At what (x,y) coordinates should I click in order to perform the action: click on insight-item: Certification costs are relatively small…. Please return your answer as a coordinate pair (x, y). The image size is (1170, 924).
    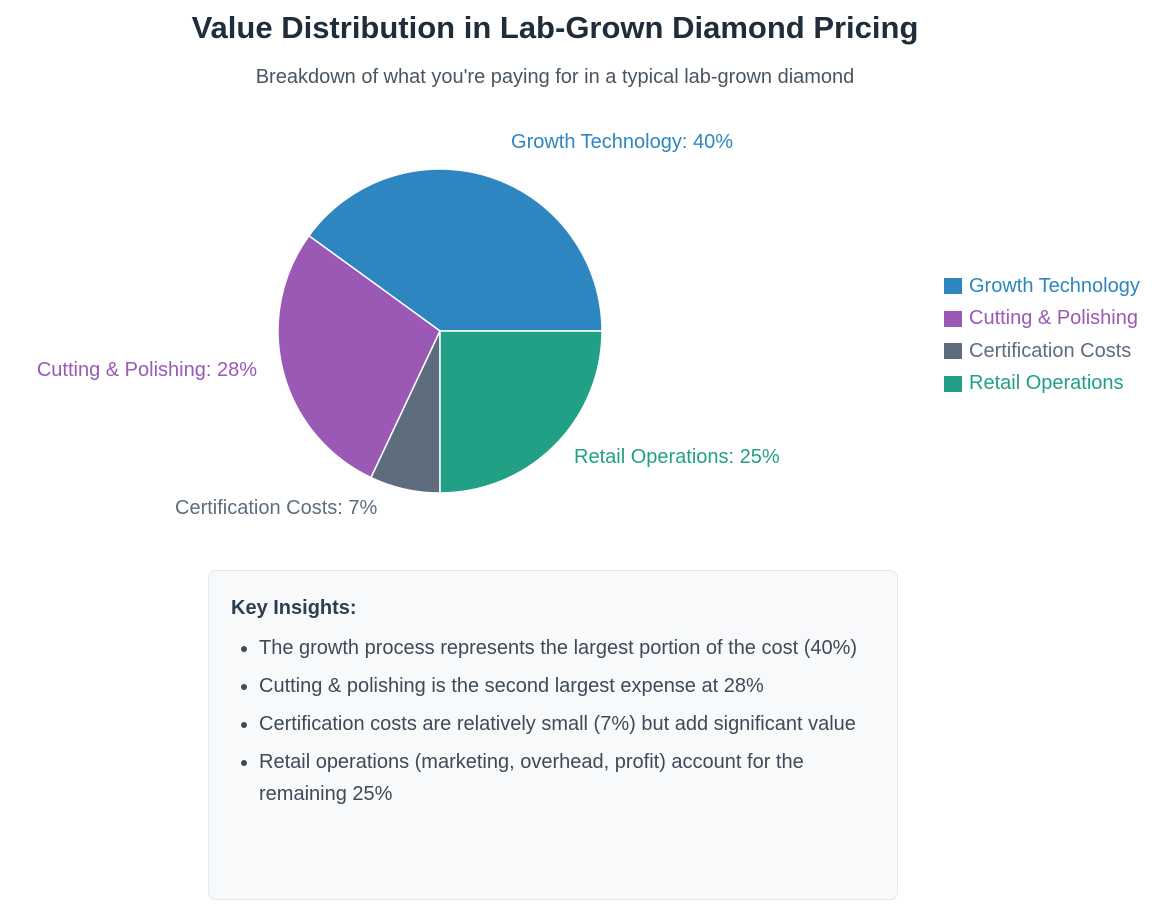
    Looking at the image, I should click on (567, 724).